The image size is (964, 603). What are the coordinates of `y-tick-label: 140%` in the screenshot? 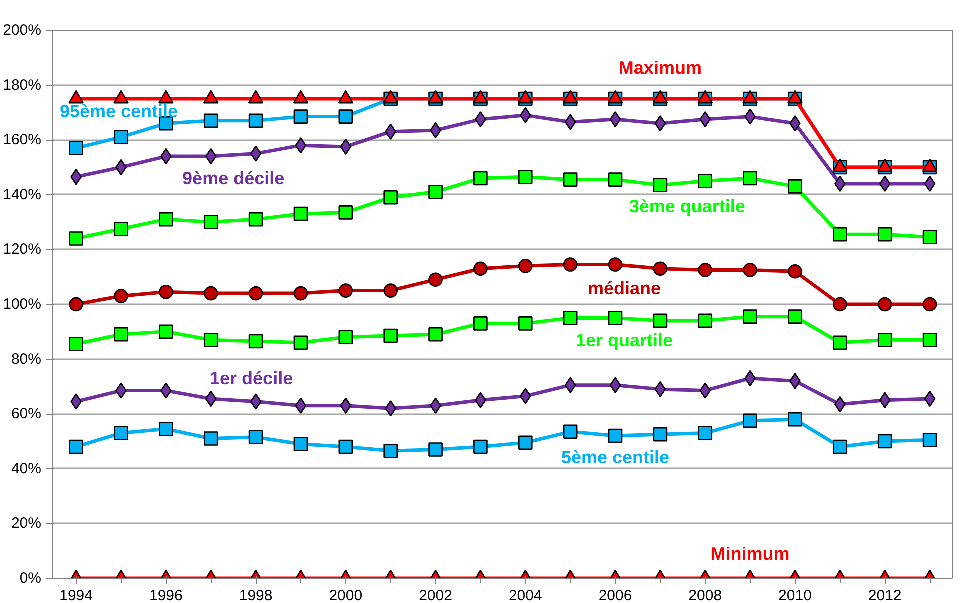 It's located at (22, 195).